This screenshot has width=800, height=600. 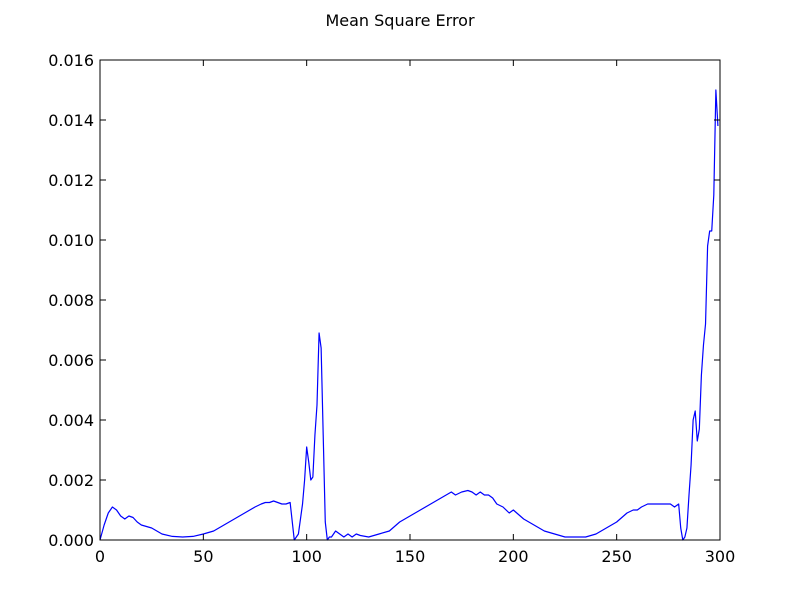 I want to click on y-tick-label: 0.002, so click(x=71, y=480).